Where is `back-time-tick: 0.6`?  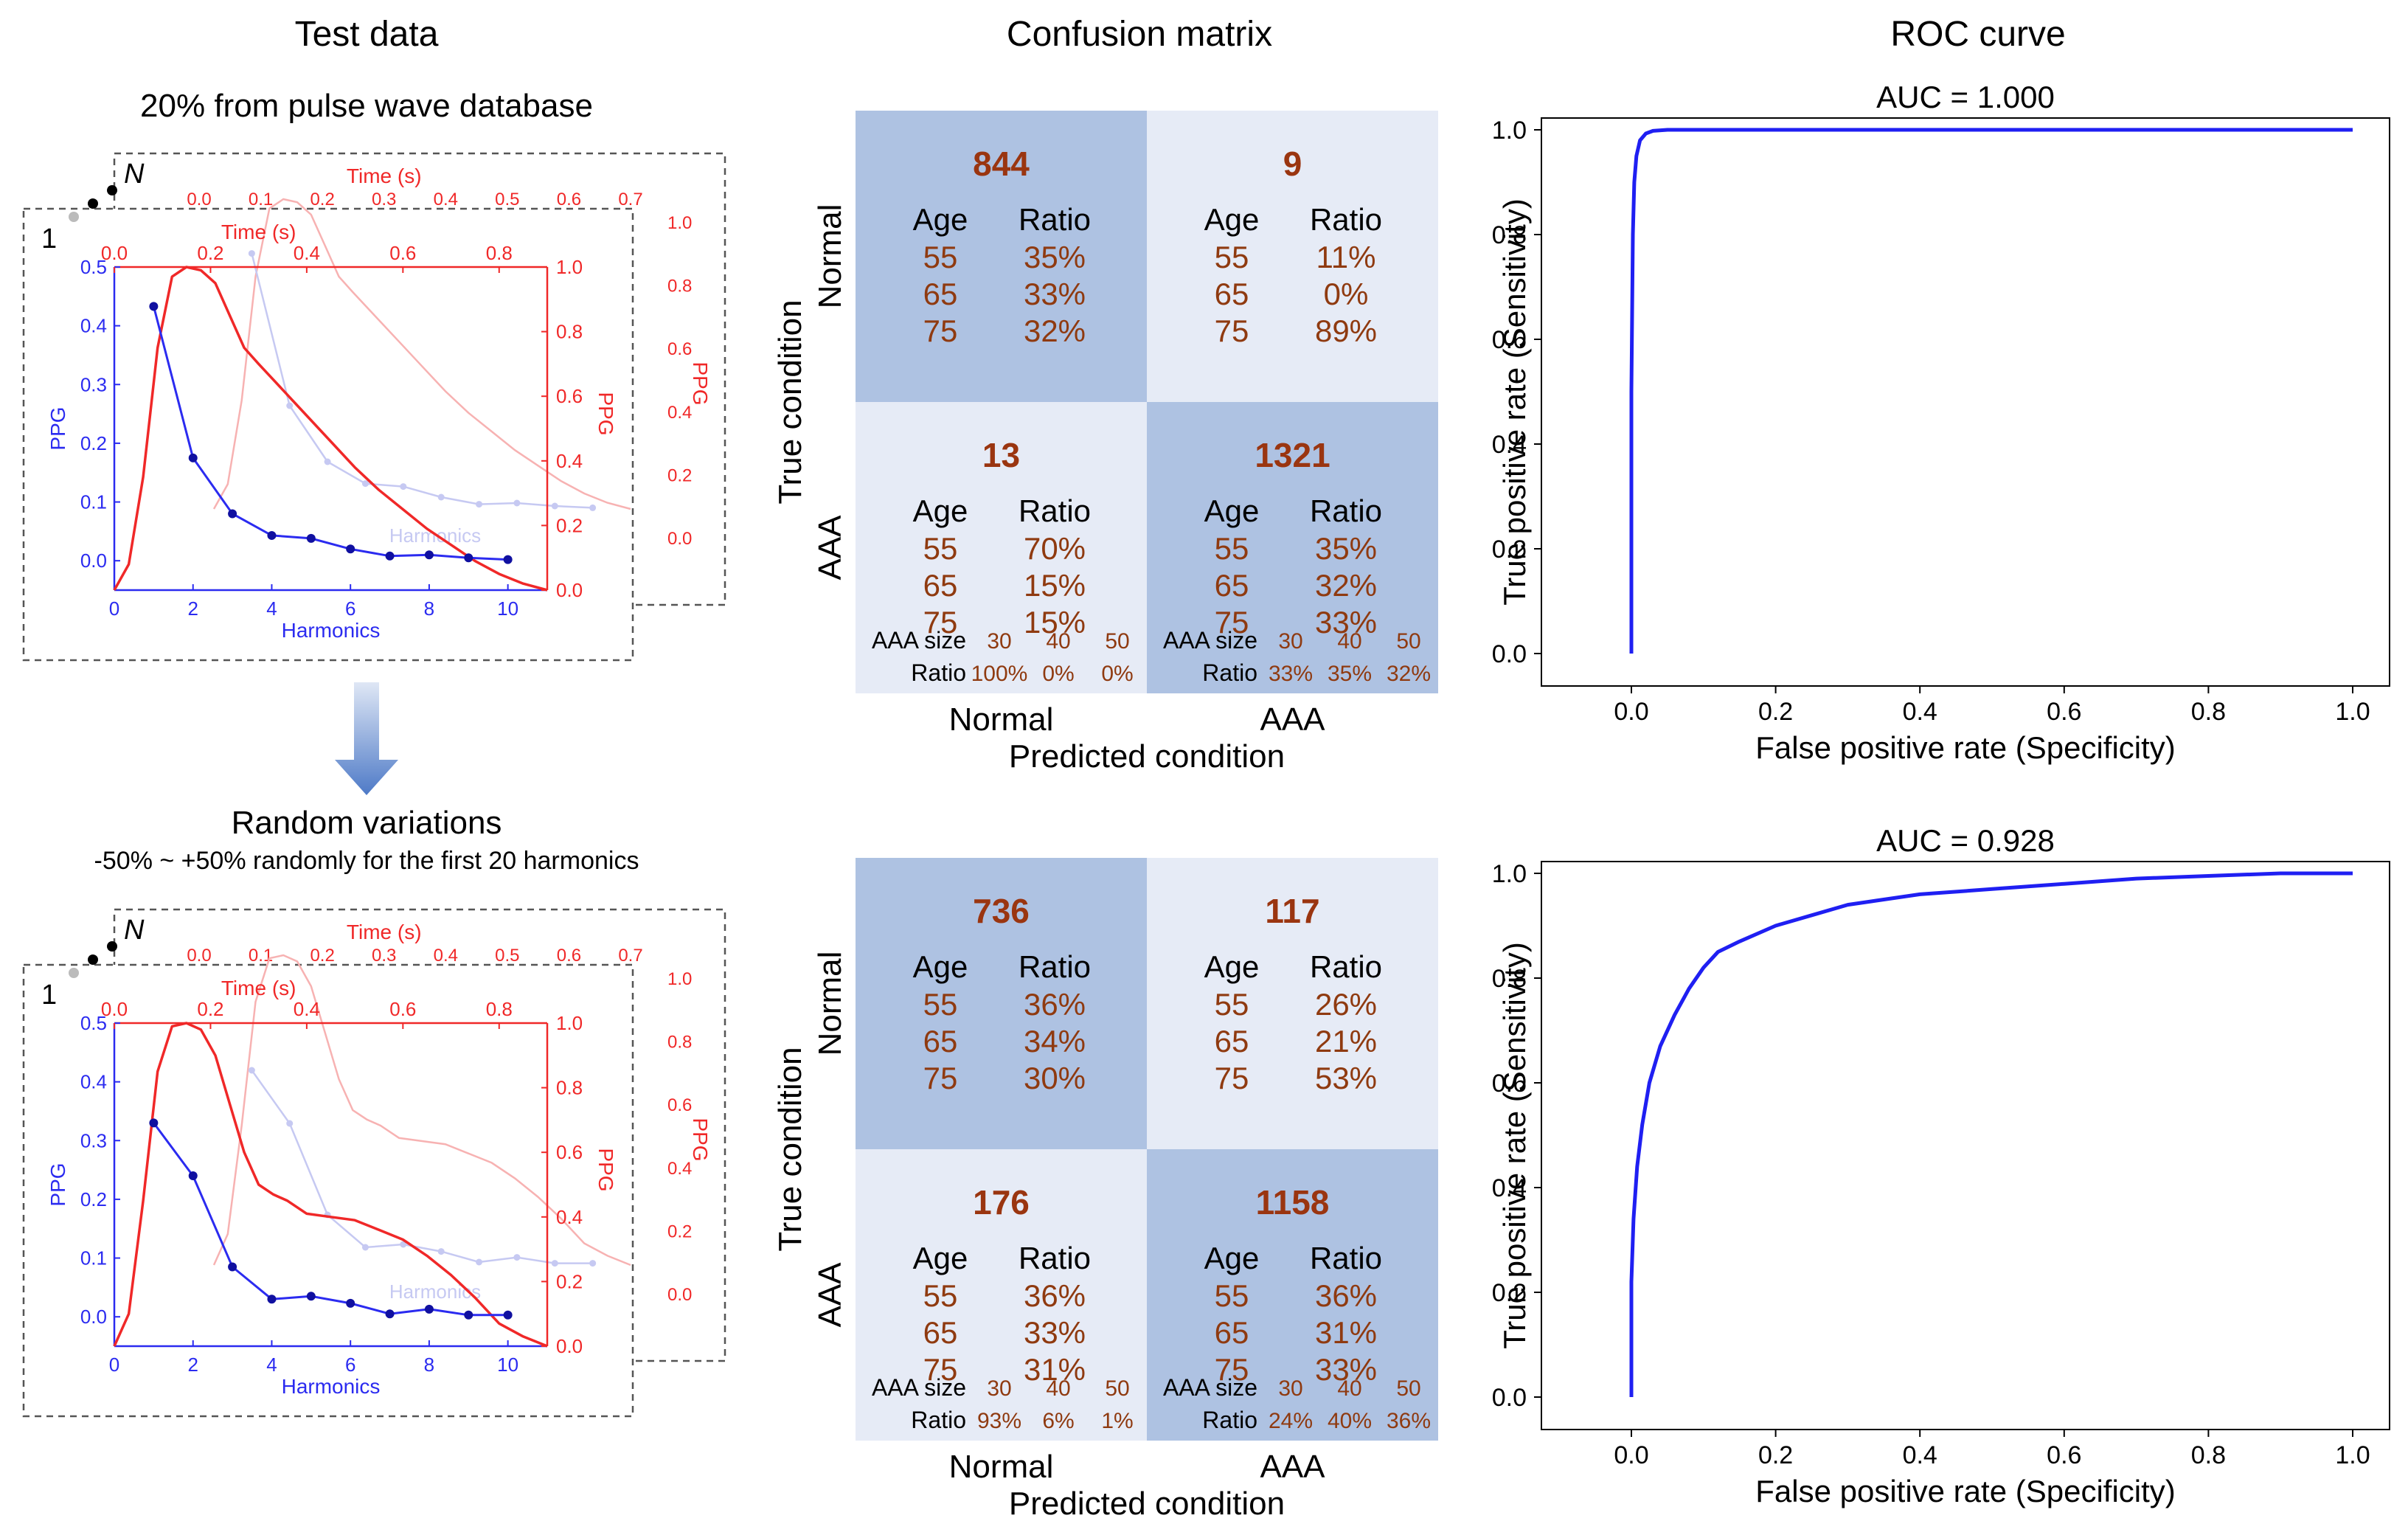
back-time-tick: 0.6 is located at coordinates (569, 956).